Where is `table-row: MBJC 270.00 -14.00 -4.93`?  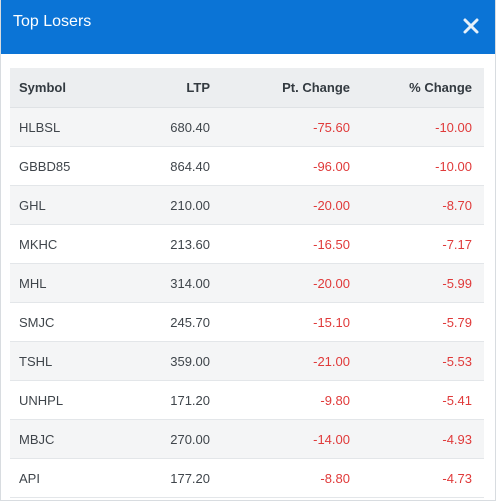
table-row: MBJC 270.00 -14.00 -4.93 is located at coordinates (247, 439).